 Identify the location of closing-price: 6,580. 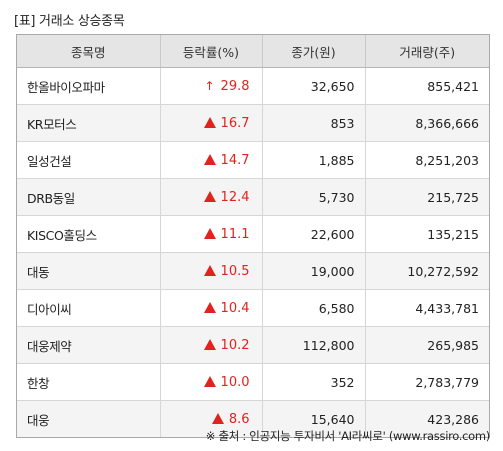
(313, 308).